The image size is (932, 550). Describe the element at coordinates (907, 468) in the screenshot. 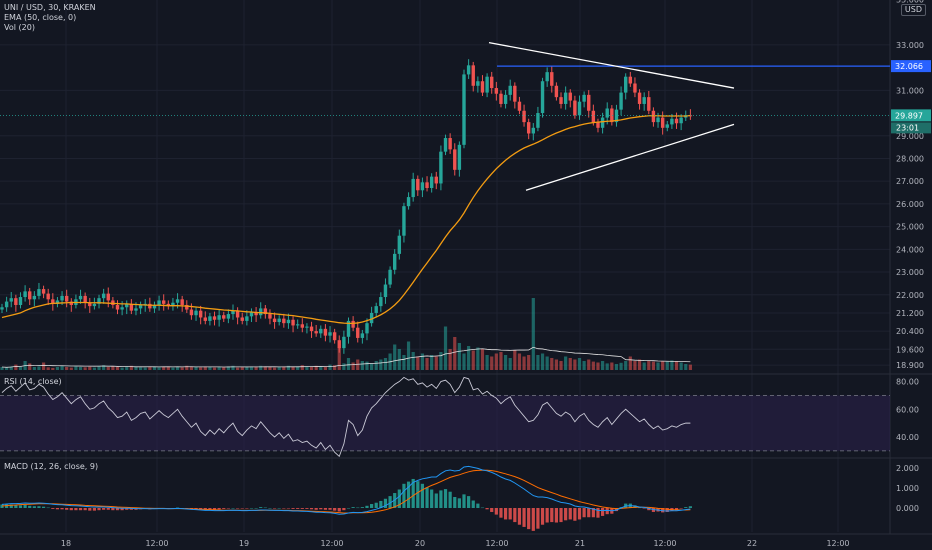

I see `macd-y-tick-label: 2.000` at that location.